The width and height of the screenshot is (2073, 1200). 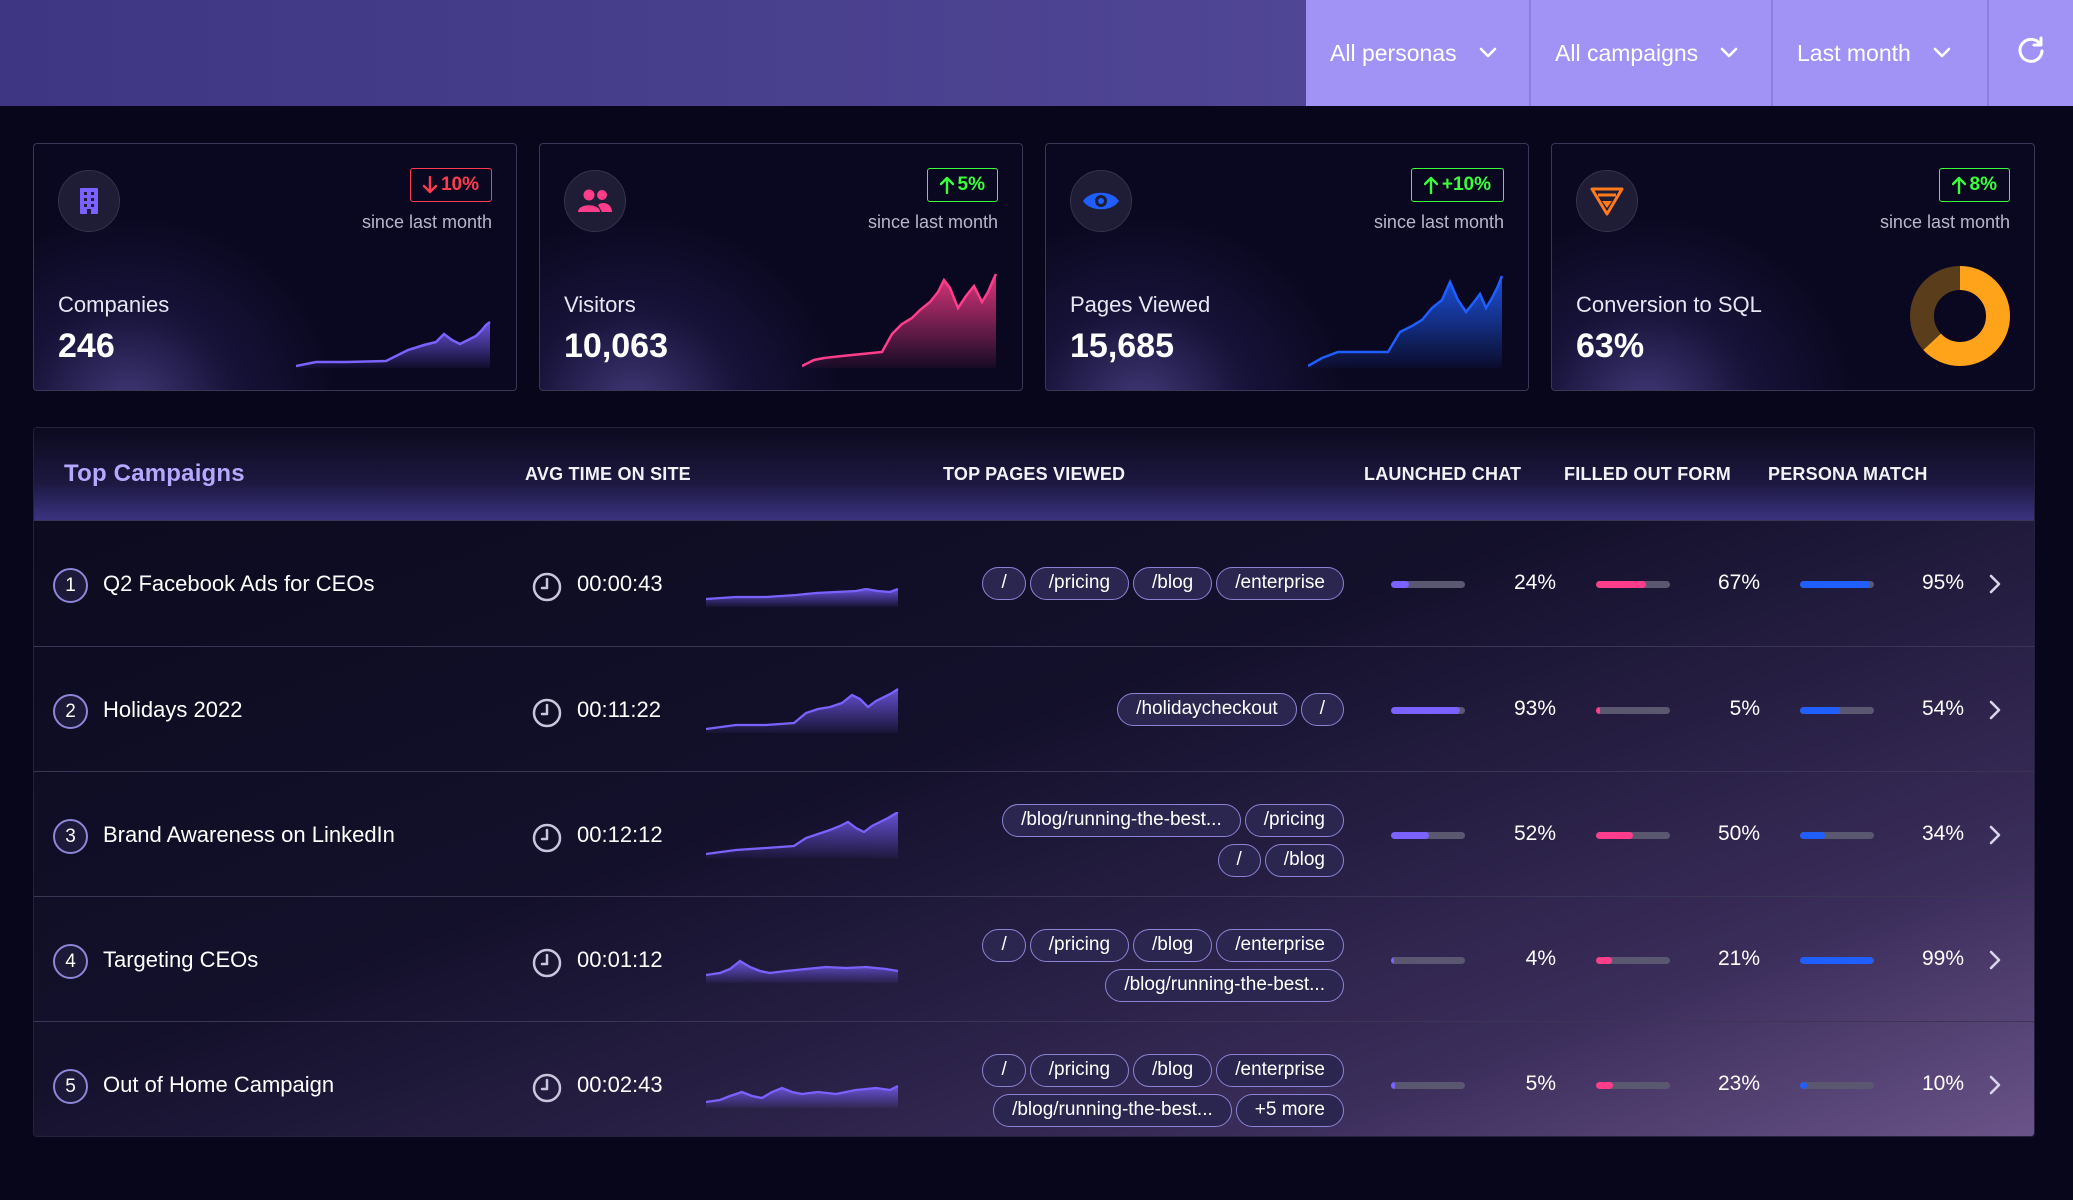 What do you see at coordinates (595, 201) in the screenshot?
I see `users-icon` at bounding box center [595, 201].